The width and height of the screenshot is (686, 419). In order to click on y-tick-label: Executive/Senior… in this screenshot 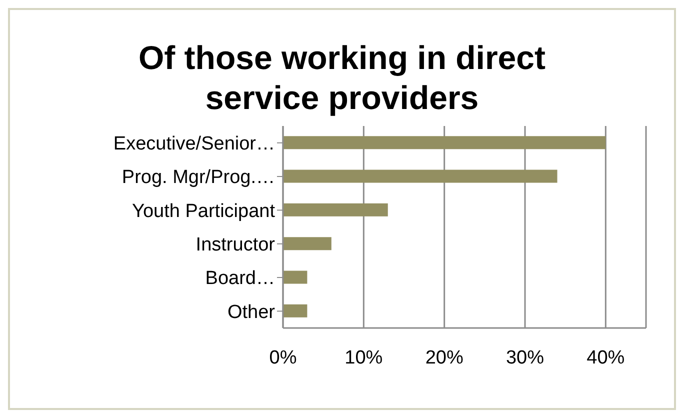, I will do `click(194, 144)`.